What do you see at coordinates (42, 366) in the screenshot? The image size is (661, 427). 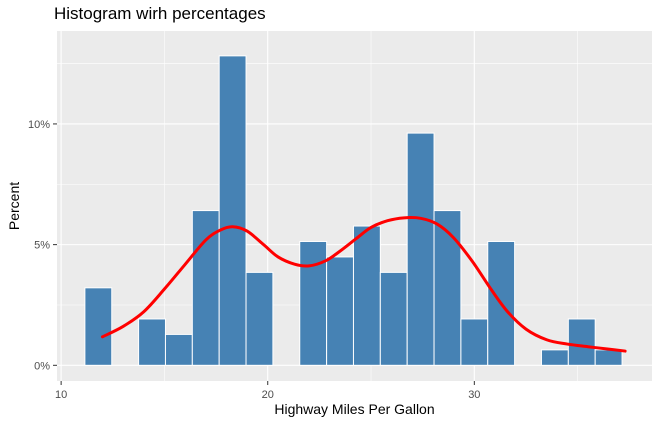 I see `y-tick-label: 0%` at bounding box center [42, 366].